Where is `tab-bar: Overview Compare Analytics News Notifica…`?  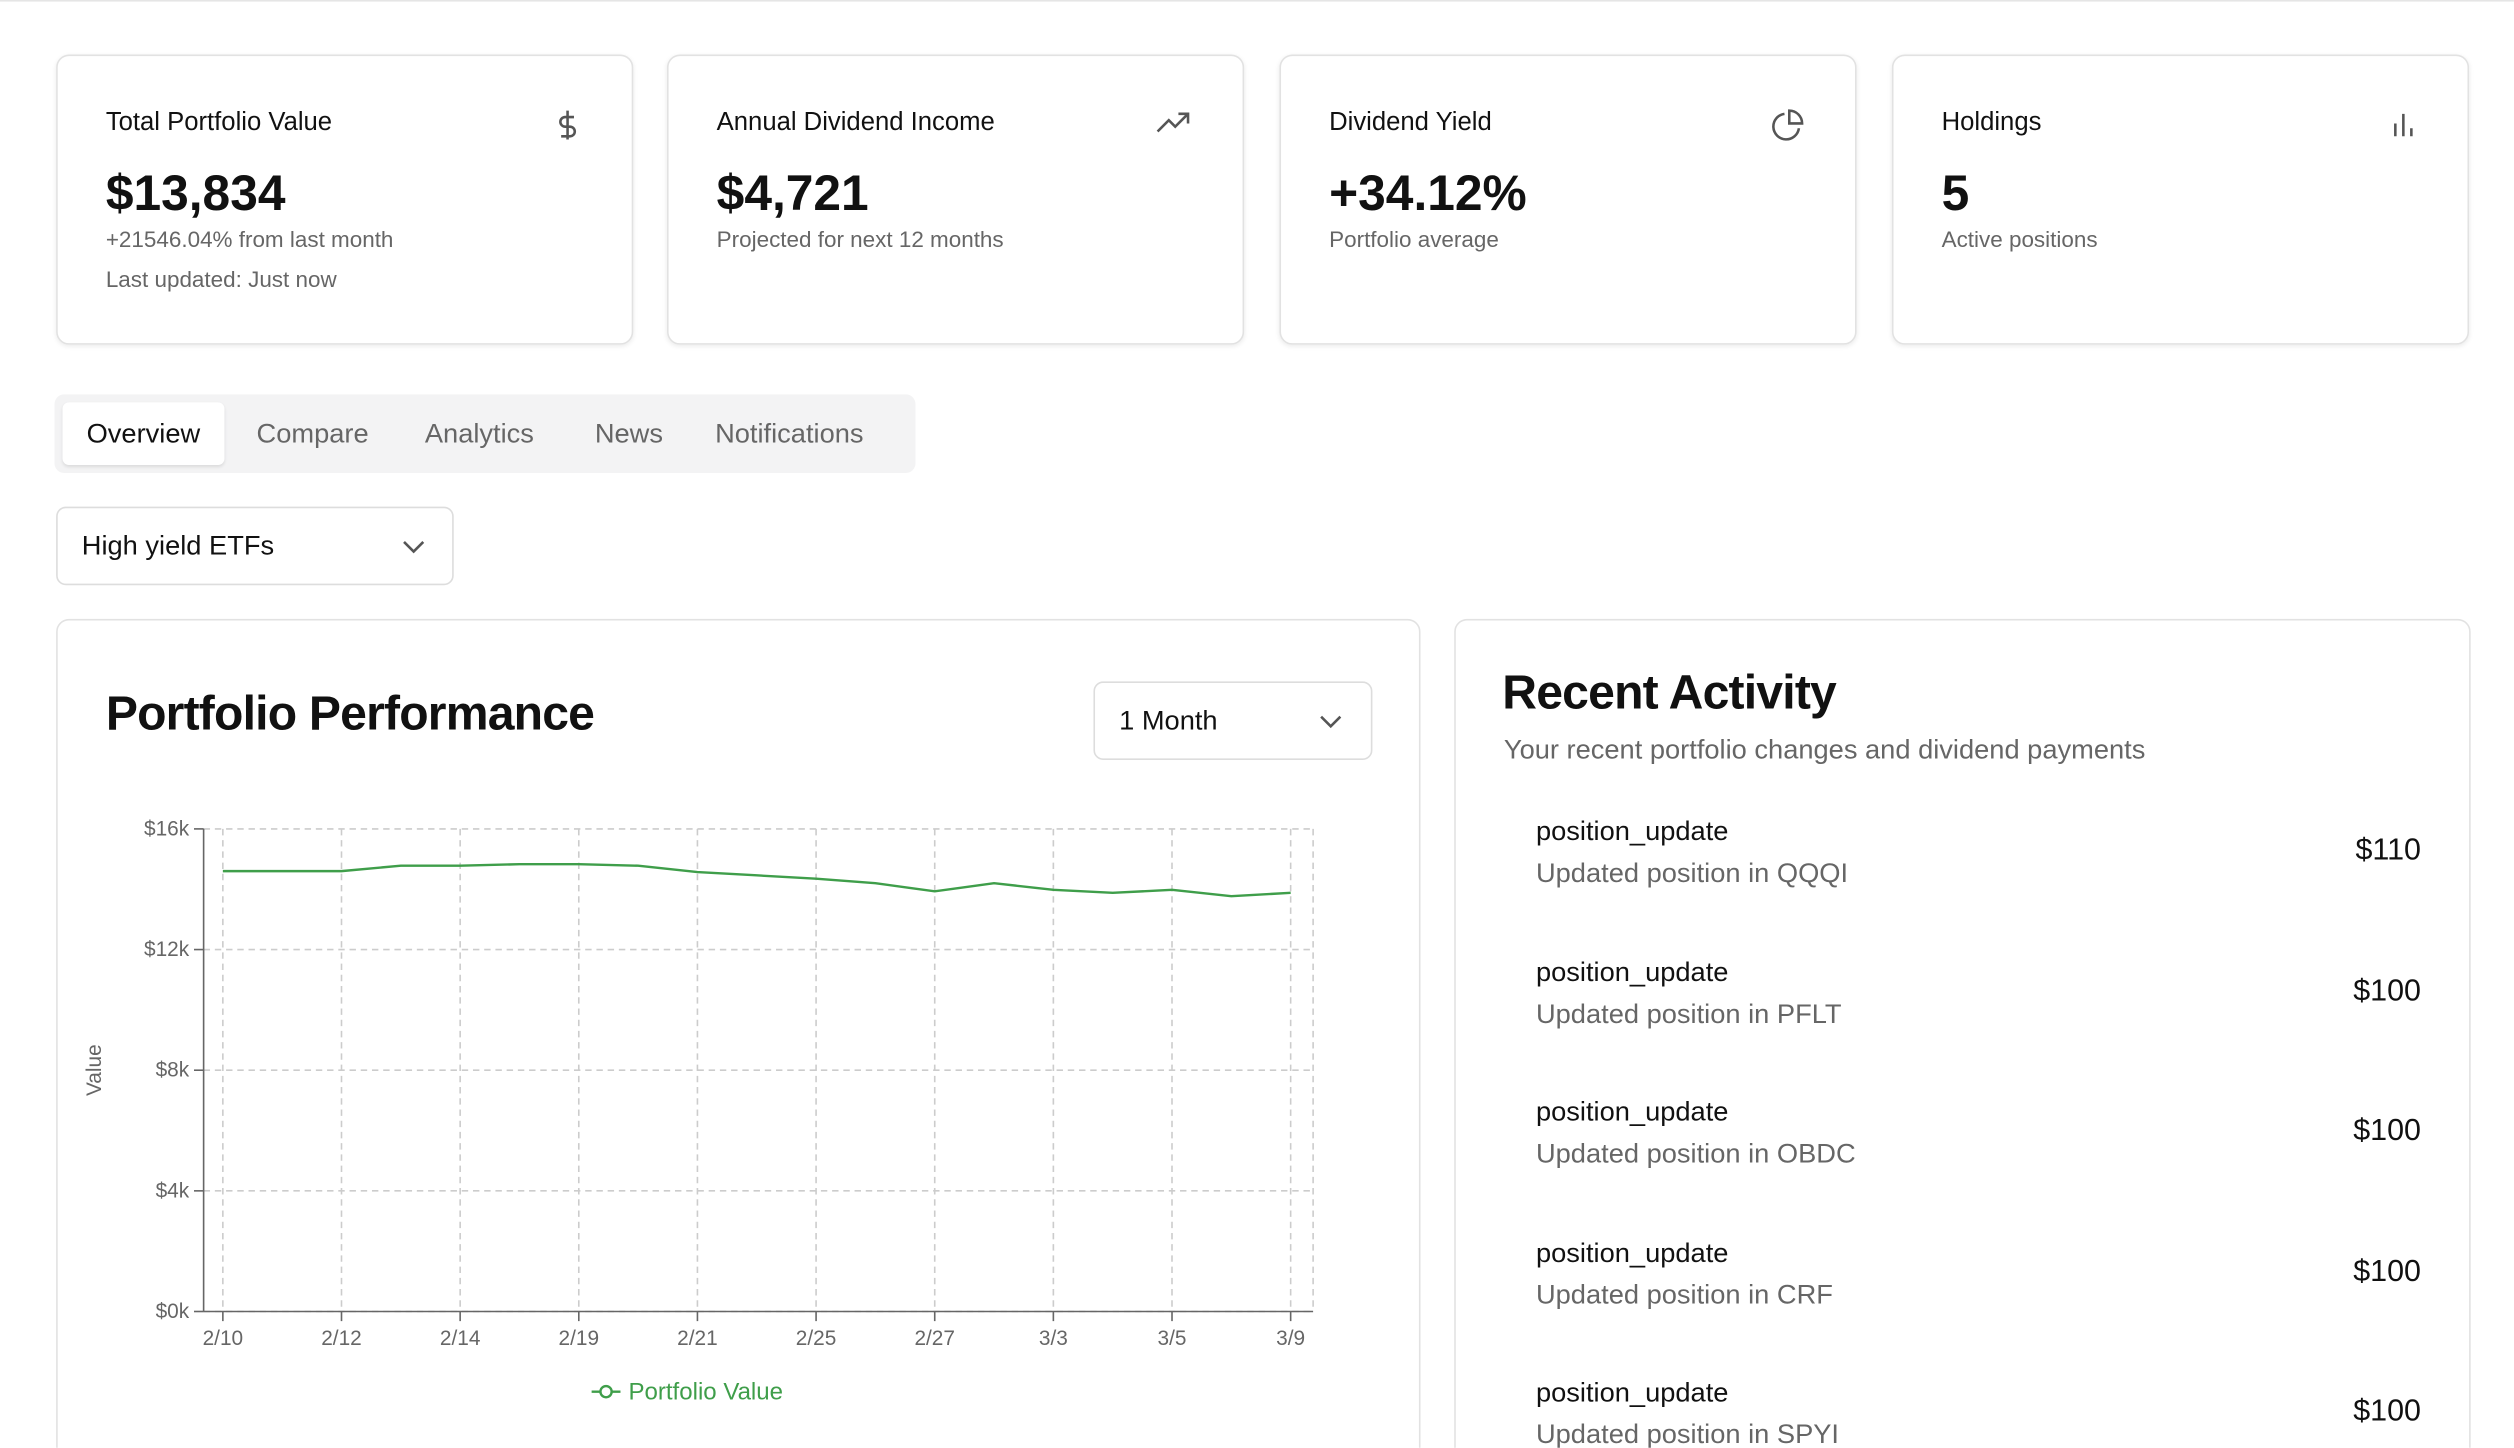
tab-bar: Overview Compare Analytics News Notifica… is located at coordinates (485, 433).